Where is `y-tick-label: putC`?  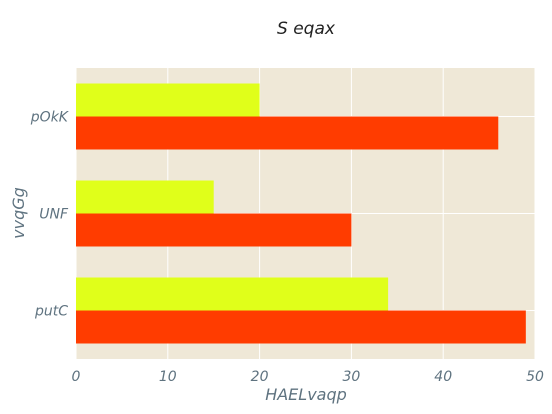 y-tick-label: putC is located at coordinates (51, 312).